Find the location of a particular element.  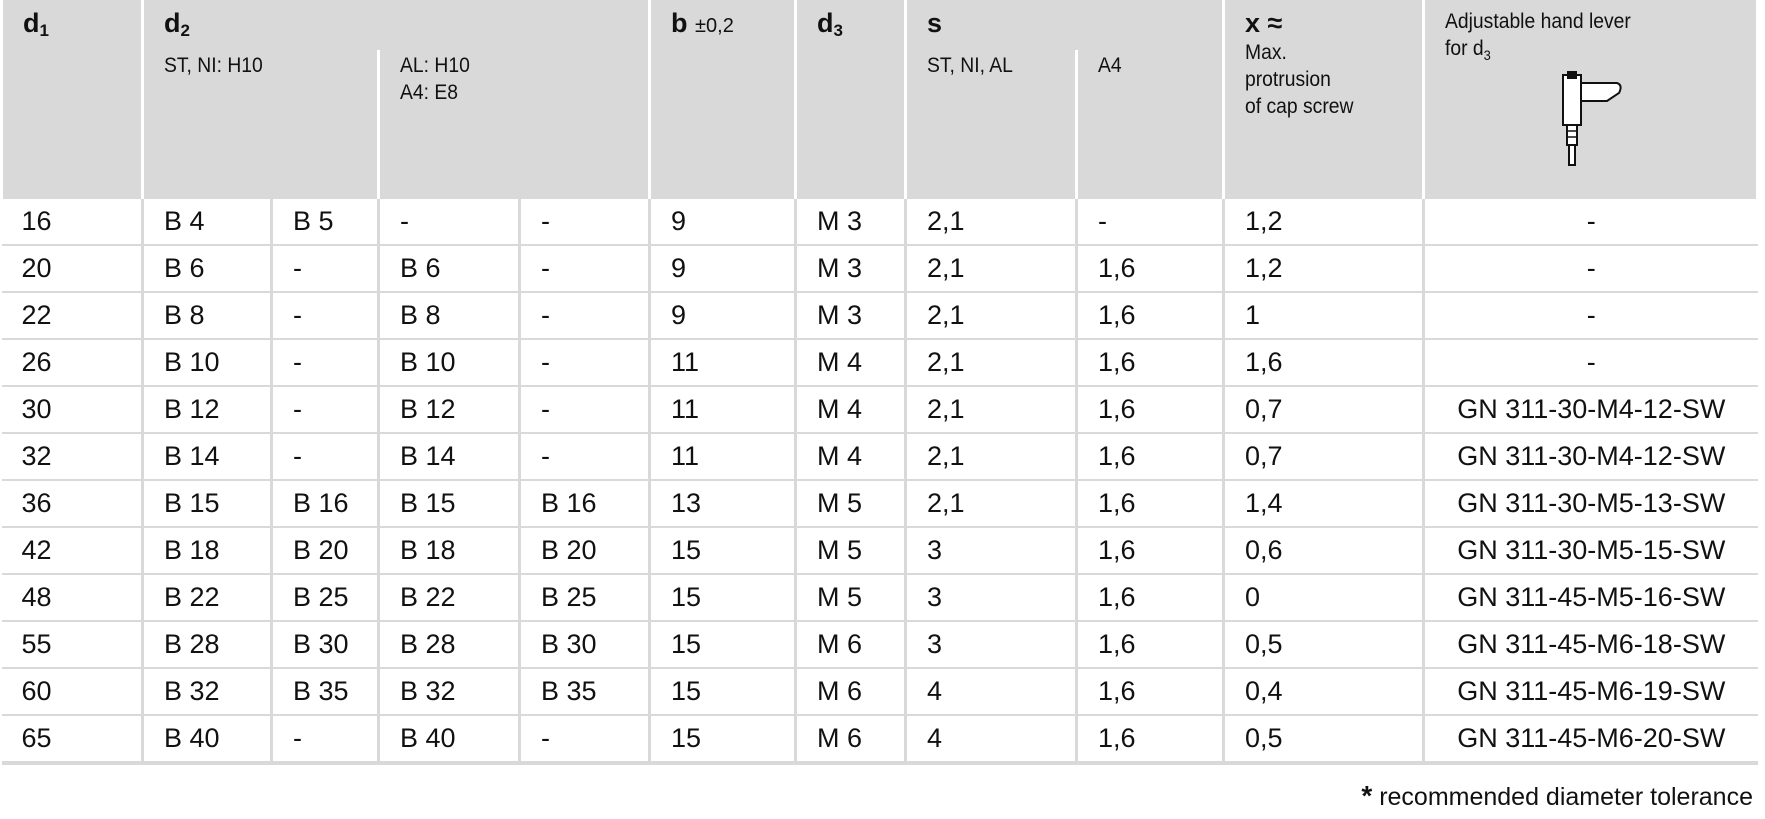

header-line: ST, NI: H10 is located at coordinates (213, 65).